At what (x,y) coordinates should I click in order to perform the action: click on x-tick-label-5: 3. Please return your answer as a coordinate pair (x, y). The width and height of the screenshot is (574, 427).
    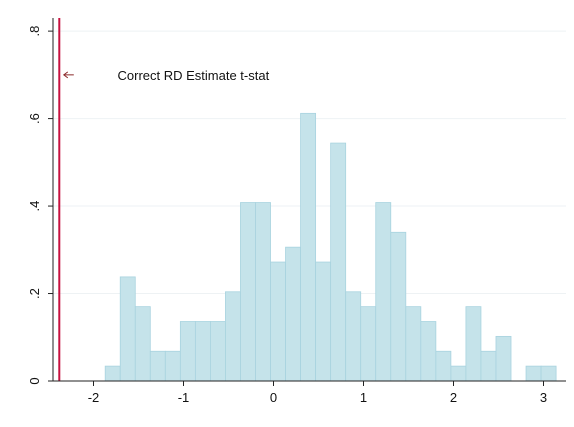
    Looking at the image, I should click on (543, 397).